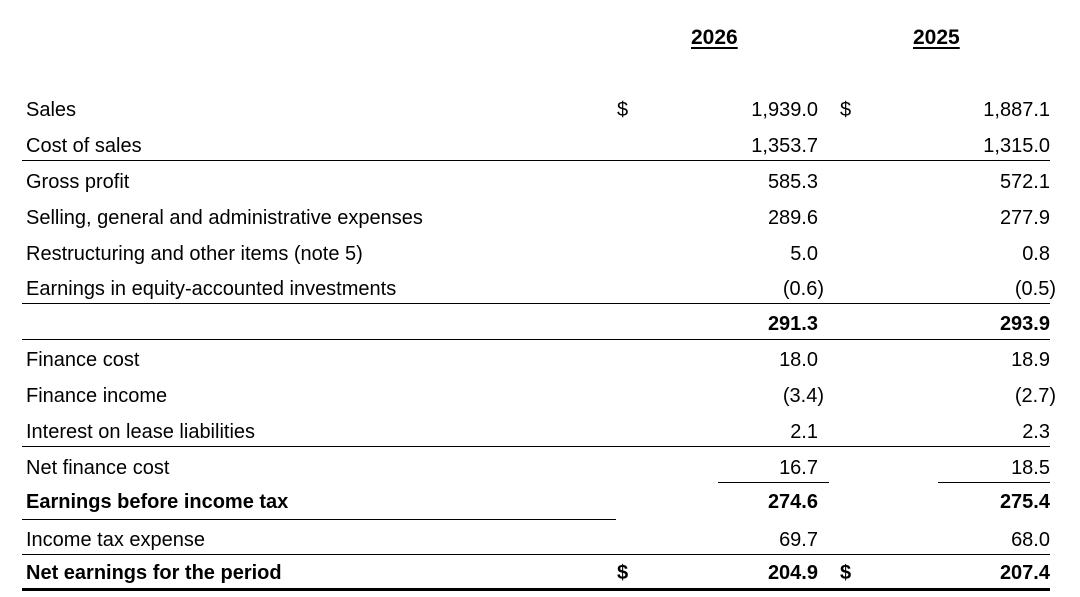  What do you see at coordinates (97, 396) in the screenshot?
I see `row-label: Finance income` at bounding box center [97, 396].